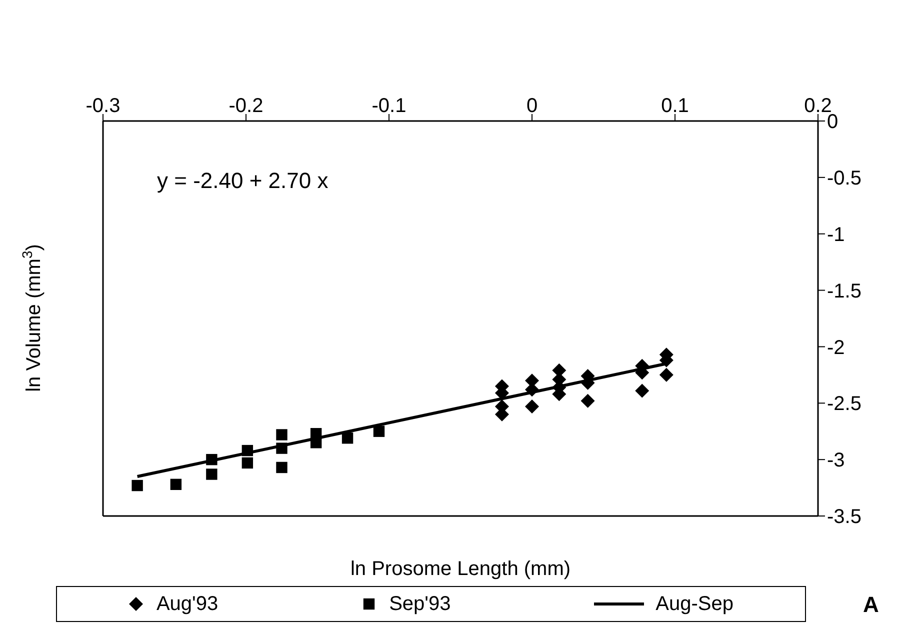 The width and height of the screenshot is (898, 632). What do you see at coordinates (675, 106) in the screenshot?
I see `x-tick-label: 0.1` at bounding box center [675, 106].